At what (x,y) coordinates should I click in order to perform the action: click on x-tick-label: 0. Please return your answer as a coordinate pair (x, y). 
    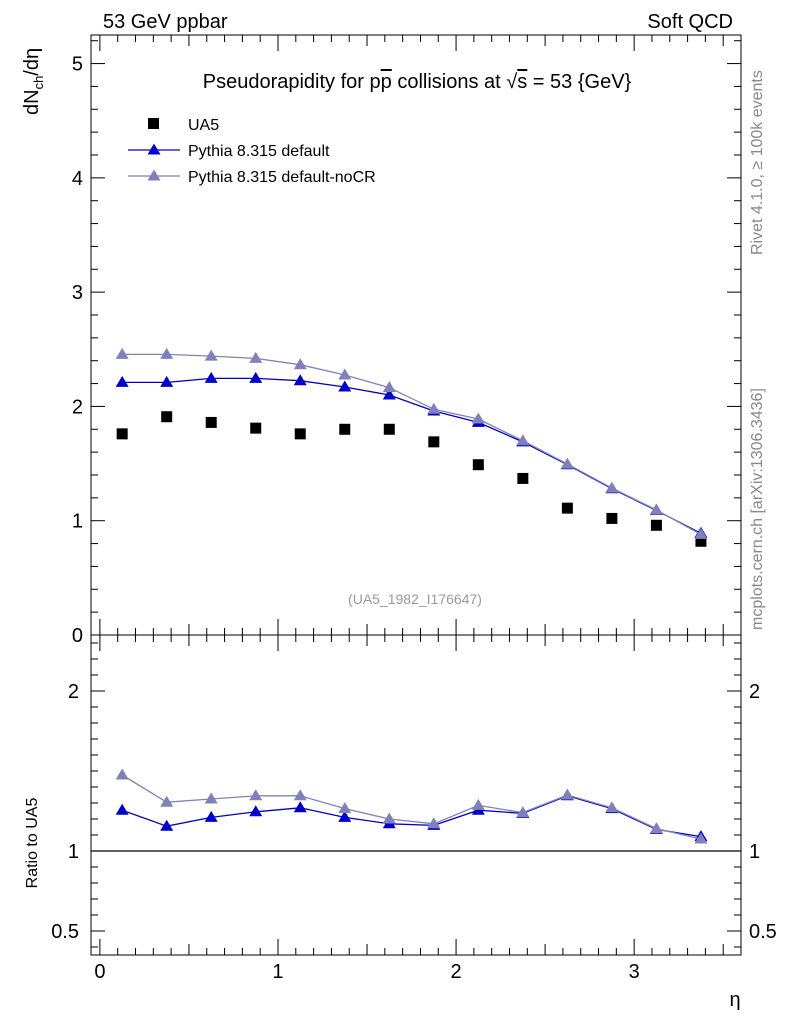
    Looking at the image, I should click on (99, 972).